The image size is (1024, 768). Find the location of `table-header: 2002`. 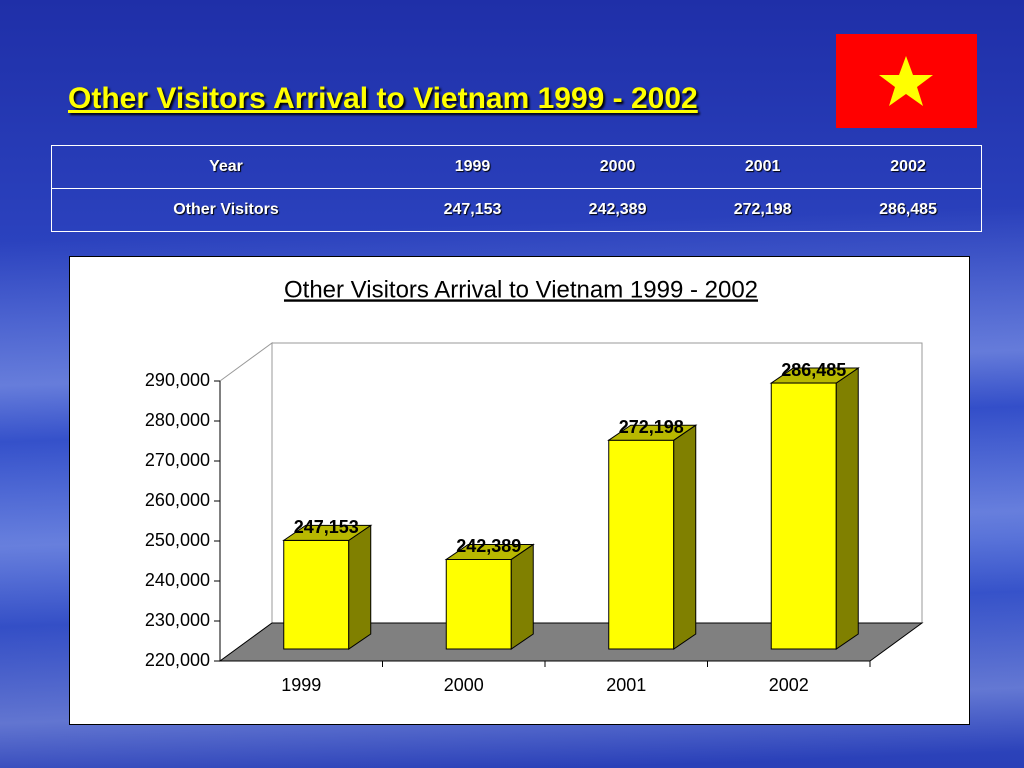

table-header: 2002 is located at coordinates (908, 167).